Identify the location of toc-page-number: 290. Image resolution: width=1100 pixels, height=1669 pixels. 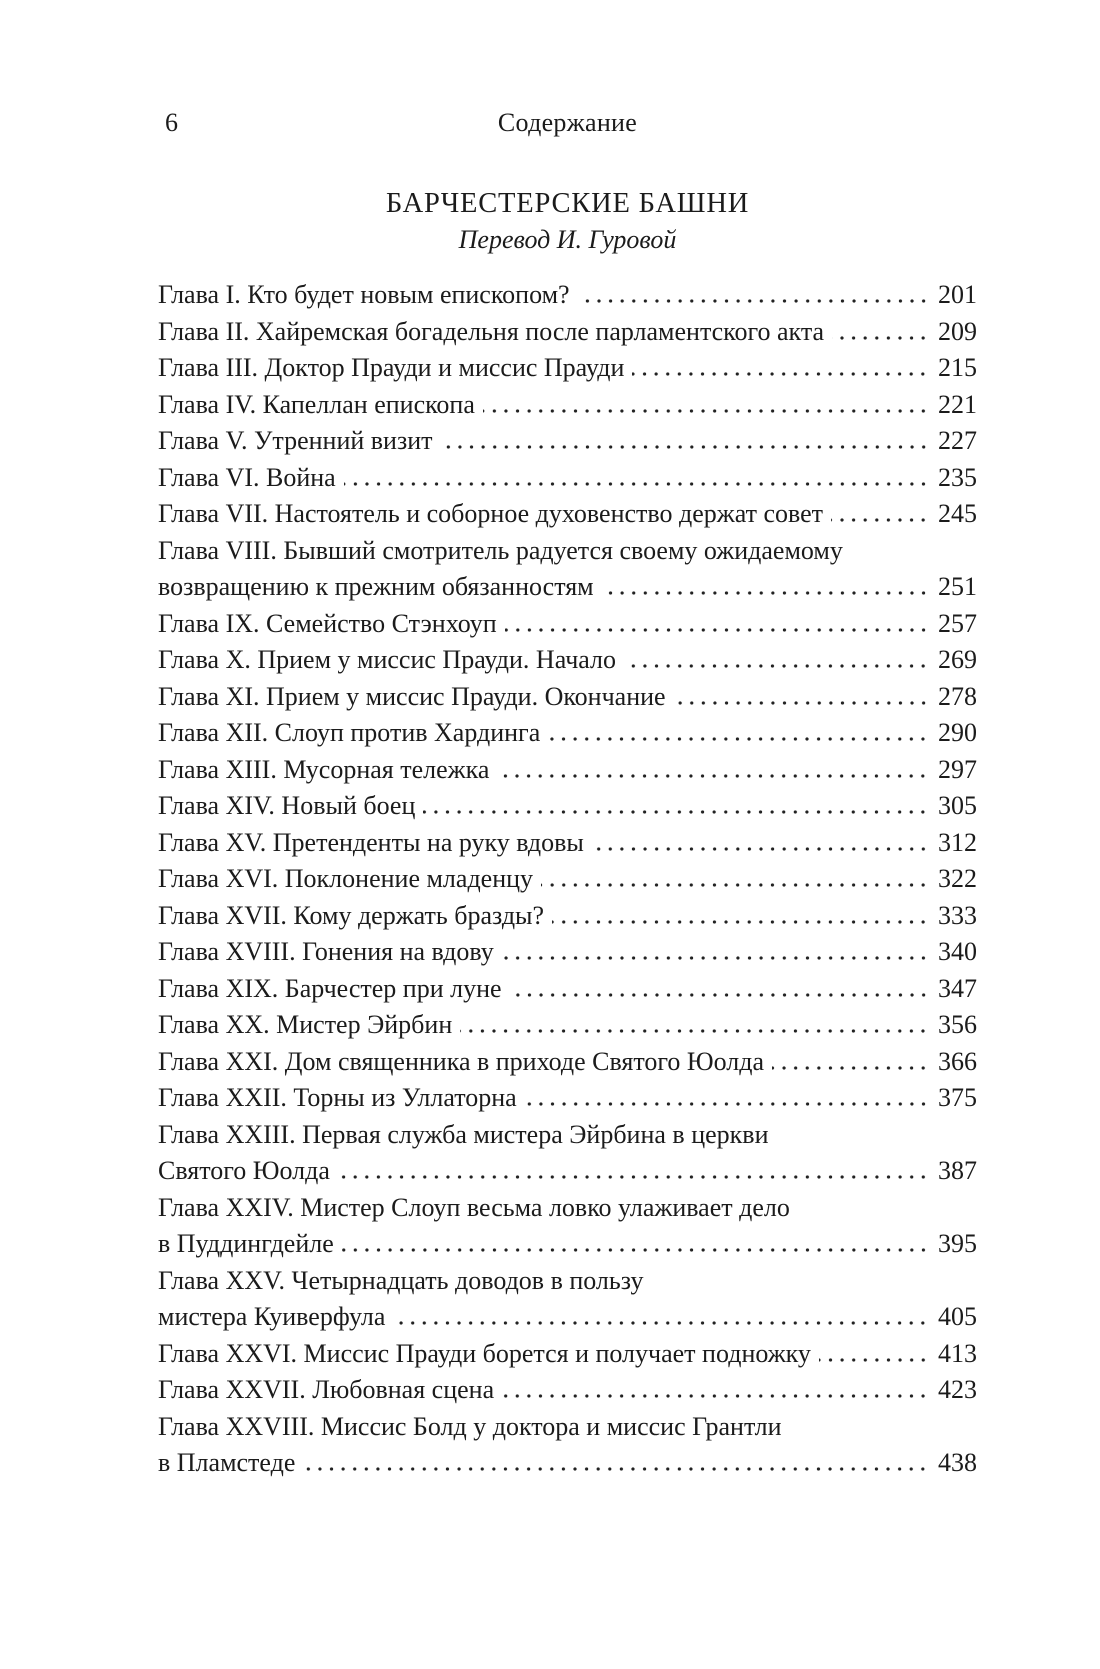
(957, 732).